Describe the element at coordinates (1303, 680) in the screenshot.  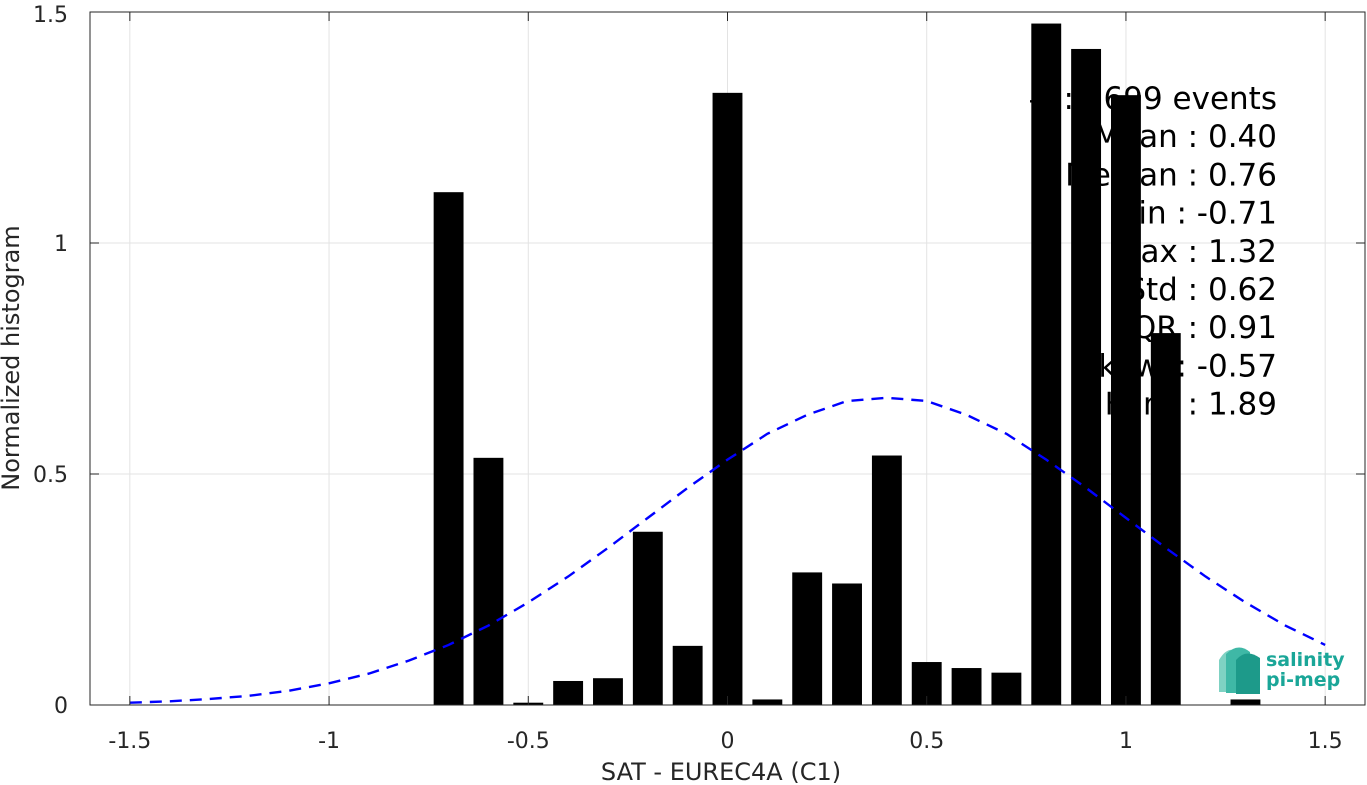
I see `logo-text-pi-mep: pi-mep` at that location.